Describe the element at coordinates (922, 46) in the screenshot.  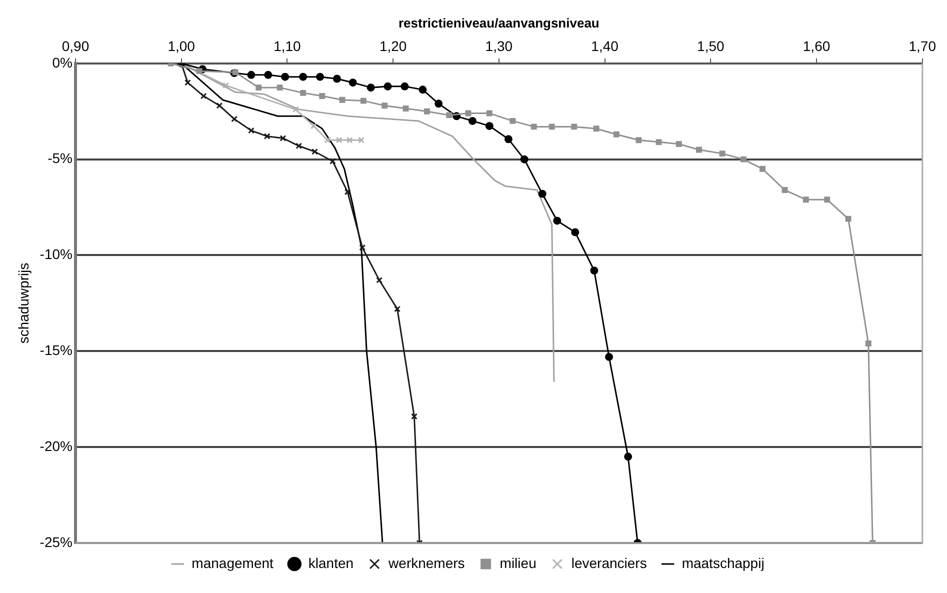
I see `x-tick-label: 1,70` at that location.